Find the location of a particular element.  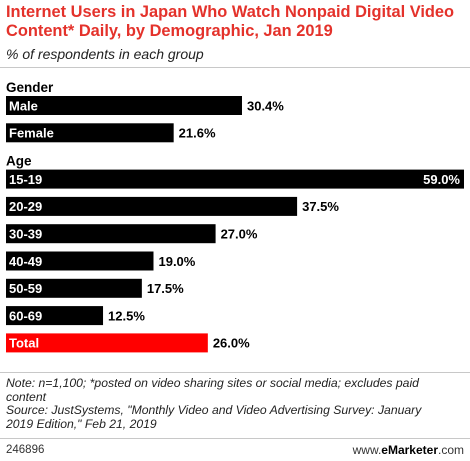

bar-female is located at coordinates (90, 133).